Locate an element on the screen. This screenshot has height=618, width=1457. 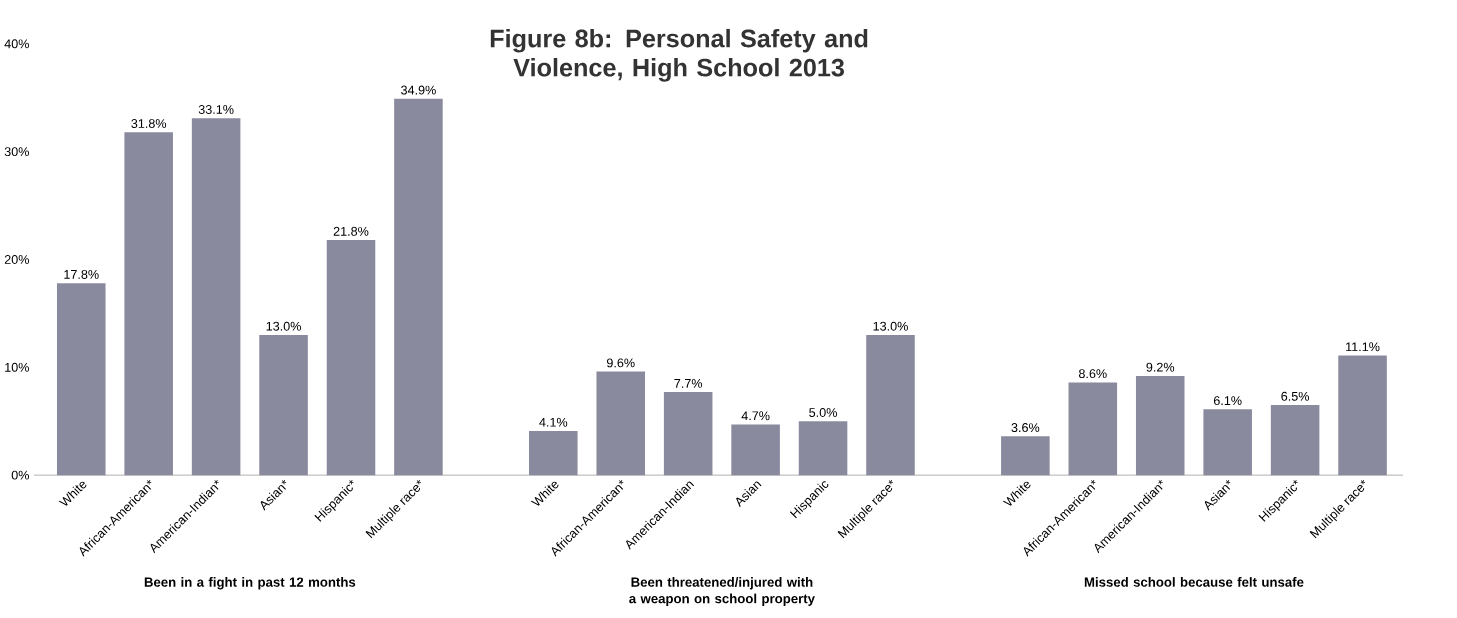
data-label: 9.2% is located at coordinates (1160, 367).